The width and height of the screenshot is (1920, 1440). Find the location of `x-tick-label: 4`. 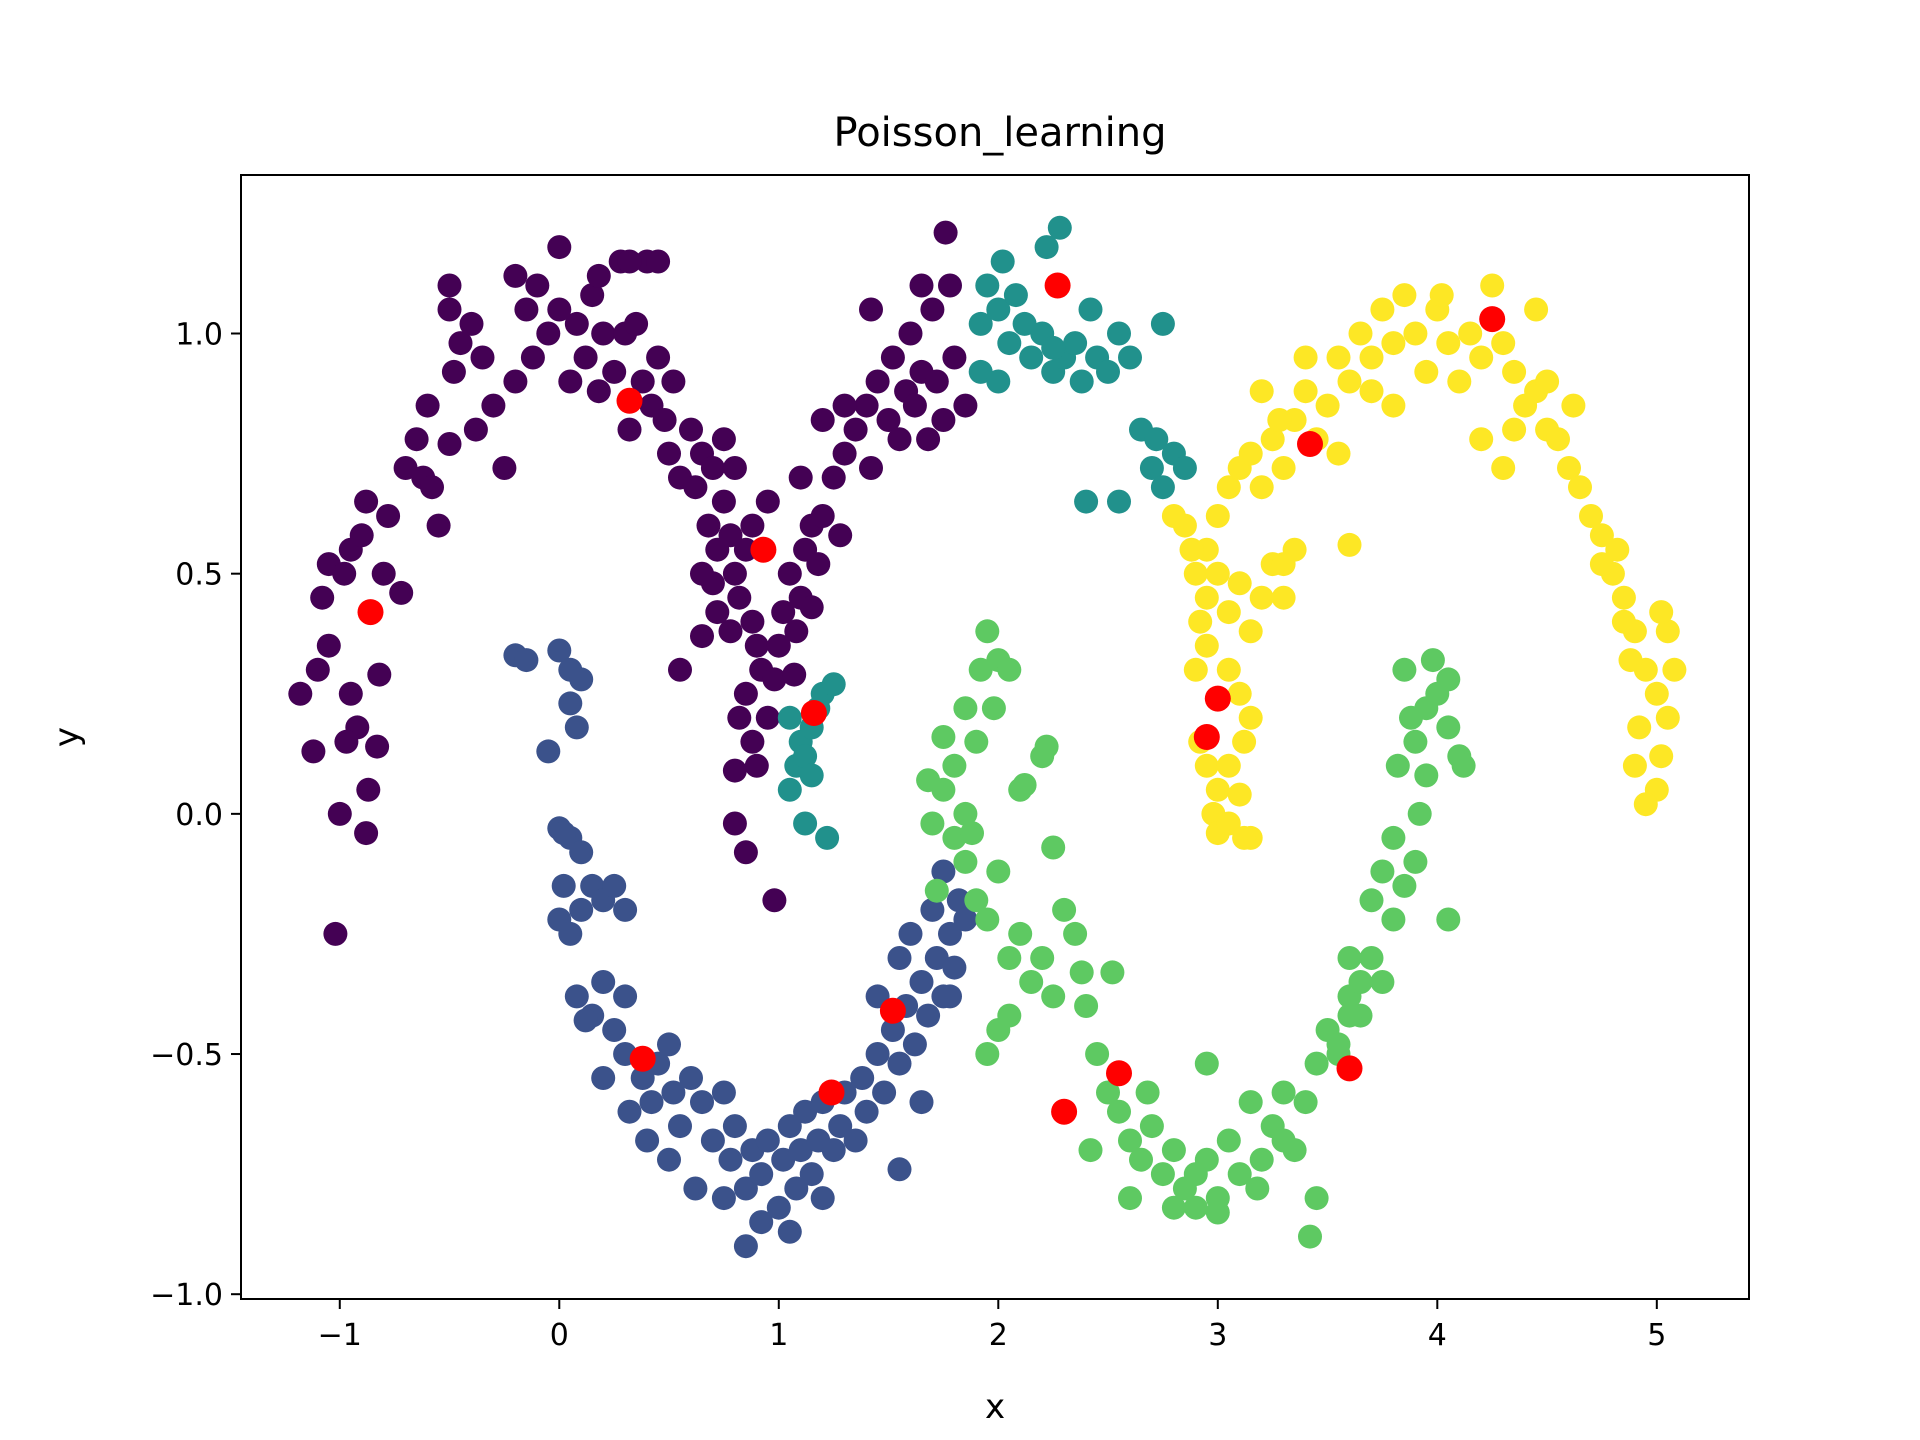

x-tick-label: 4 is located at coordinates (1437, 1335).